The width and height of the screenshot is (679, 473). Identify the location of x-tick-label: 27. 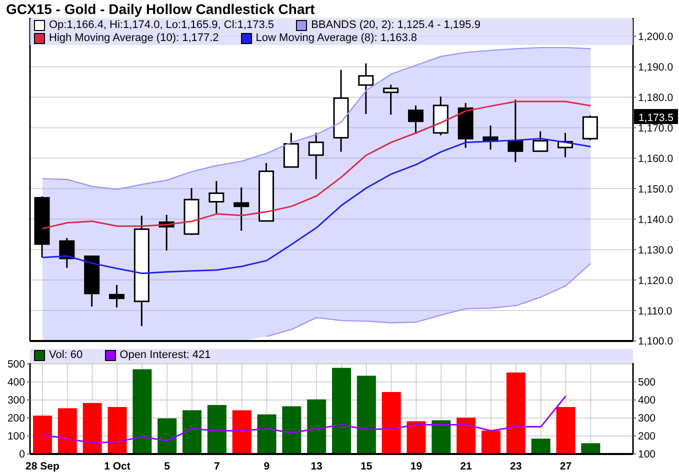
(566, 466).